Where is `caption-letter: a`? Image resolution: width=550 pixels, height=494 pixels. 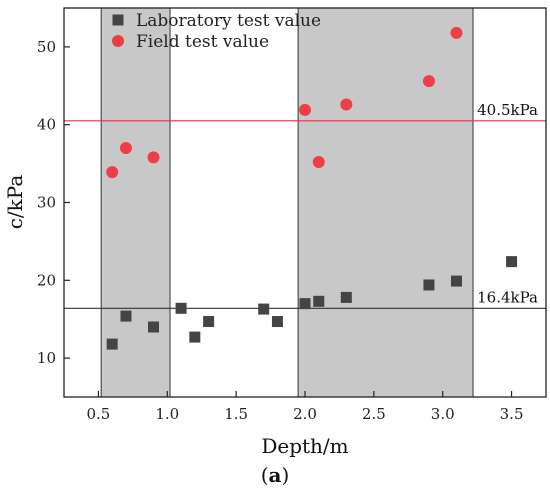 caption-letter: a is located at coordinates (275, 475).